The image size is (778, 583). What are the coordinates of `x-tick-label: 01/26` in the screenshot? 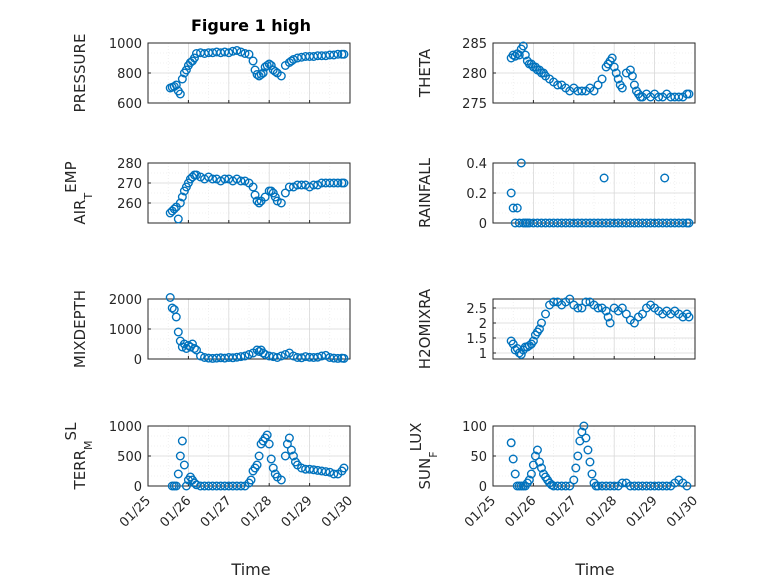 It's located at (175, 511).